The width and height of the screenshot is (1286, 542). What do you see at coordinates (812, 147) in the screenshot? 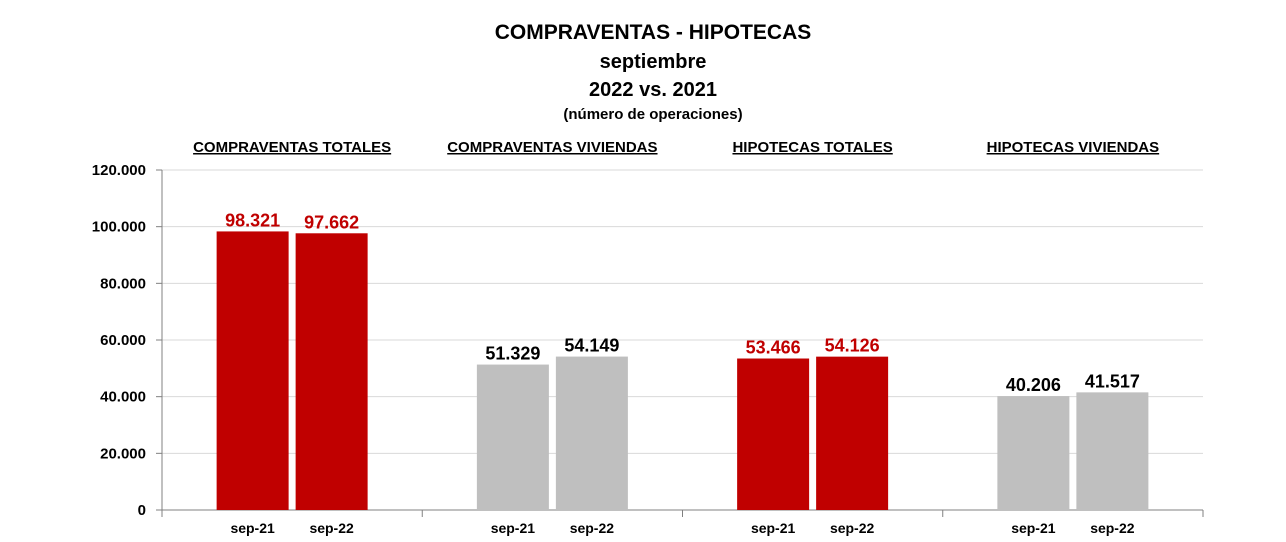
I see `group-header: HIPOTECAS TOTALES` at bounding box center [812, 147].